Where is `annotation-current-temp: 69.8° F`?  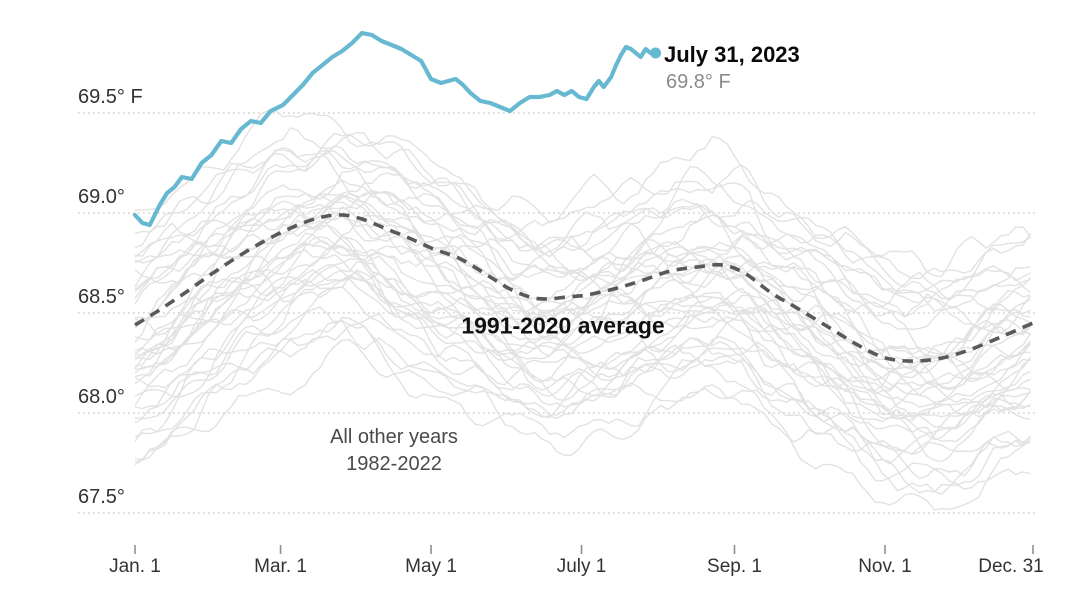
annotation-current-temp: 69.8° F is located at coordinates (698, 82).